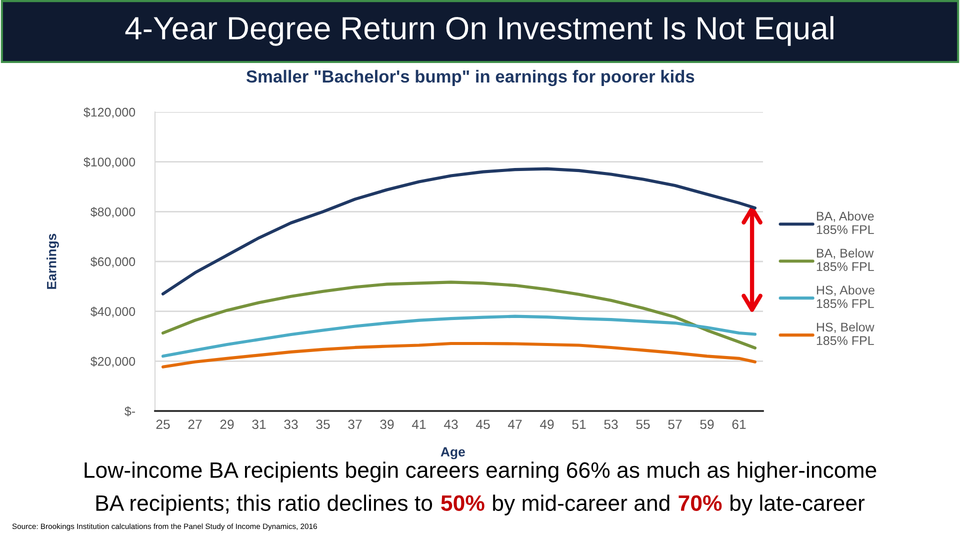 The width and height of the screenshot is (960, 540). Describe the element at coordinates (52, 261) in the screenshot. I see `y-axis-title: Earnings` at that location.